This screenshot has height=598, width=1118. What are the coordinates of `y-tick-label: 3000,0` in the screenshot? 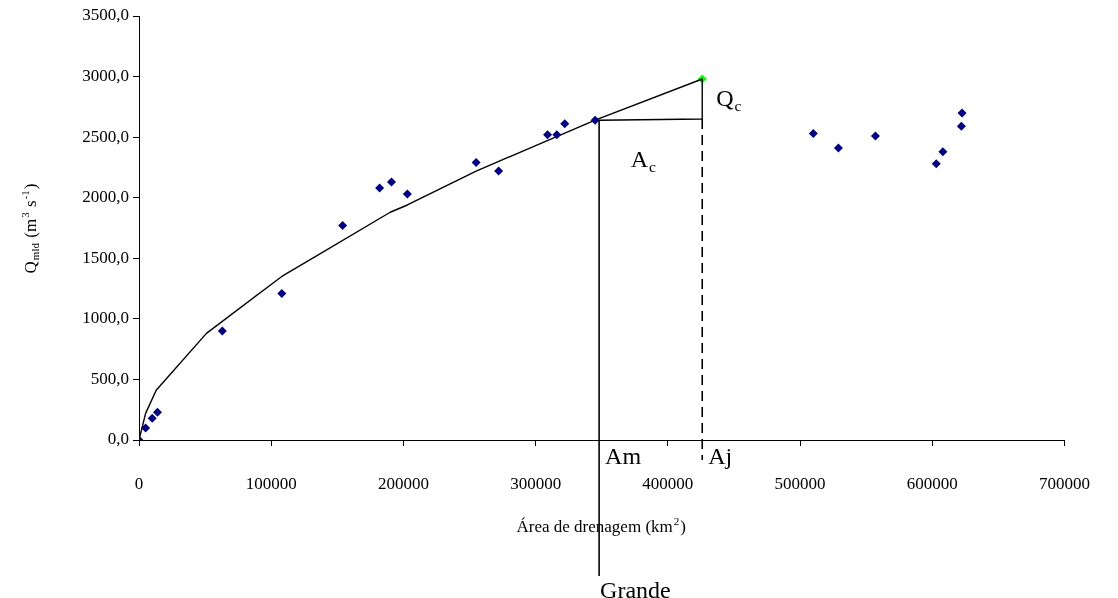 It's located at (105, 76).